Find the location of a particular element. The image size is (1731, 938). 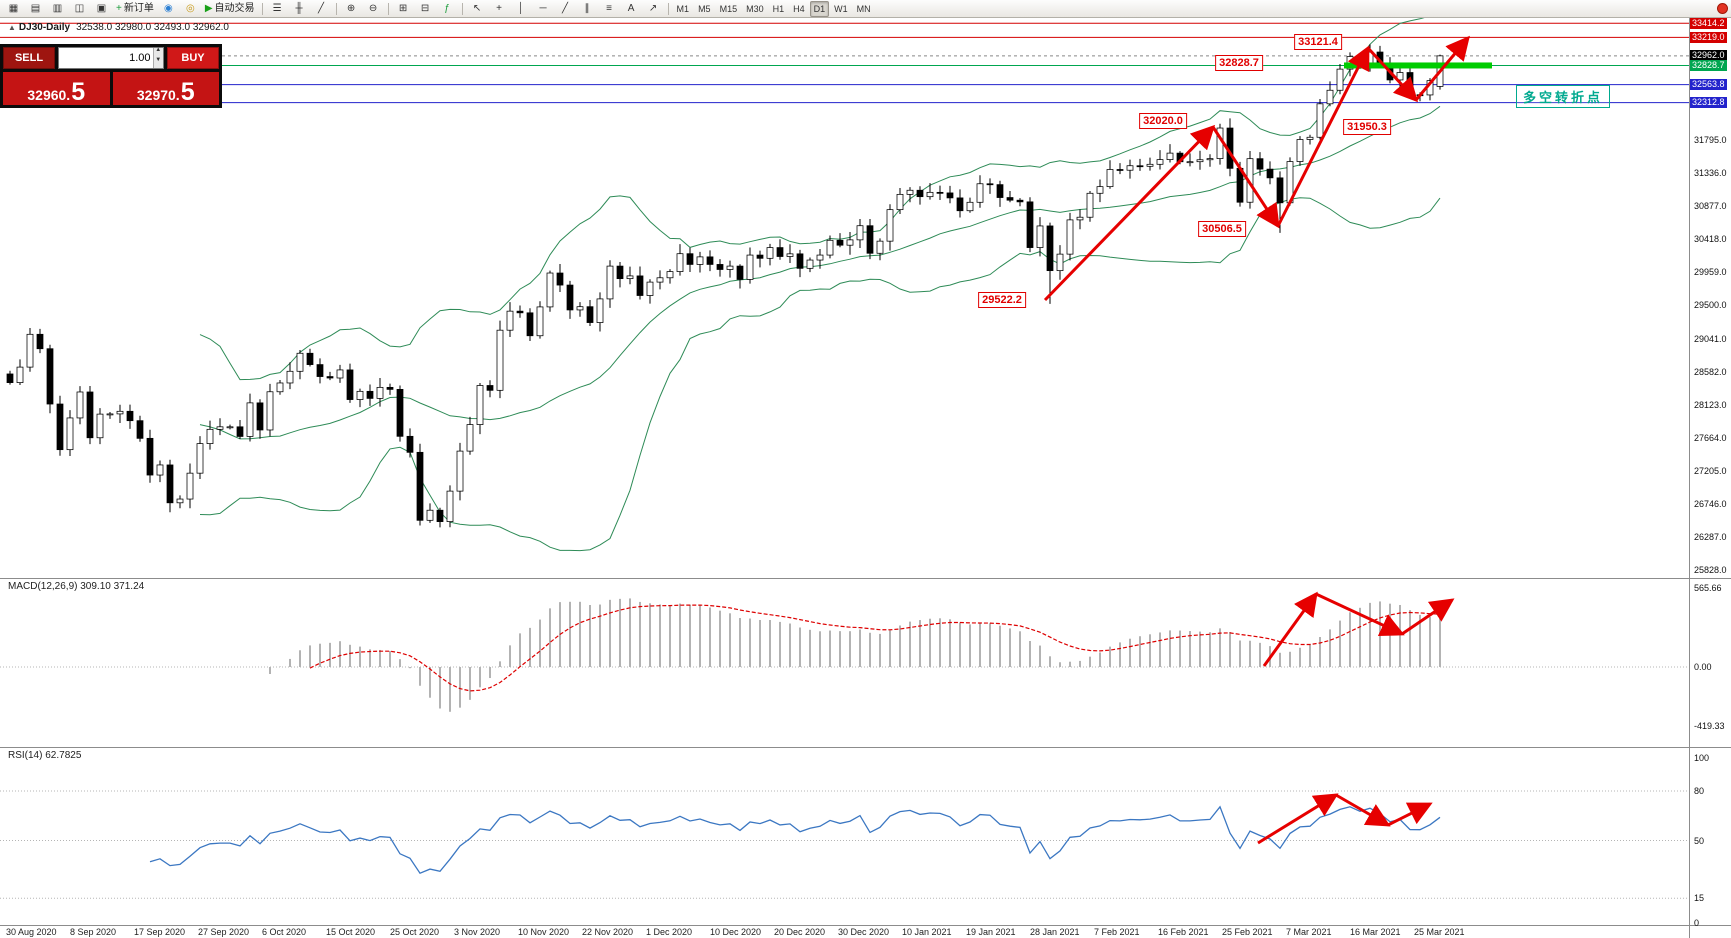

ohlc-values: 32538.0 32980.0 32493.0 32962.0 is located at coordinates (152, 27).